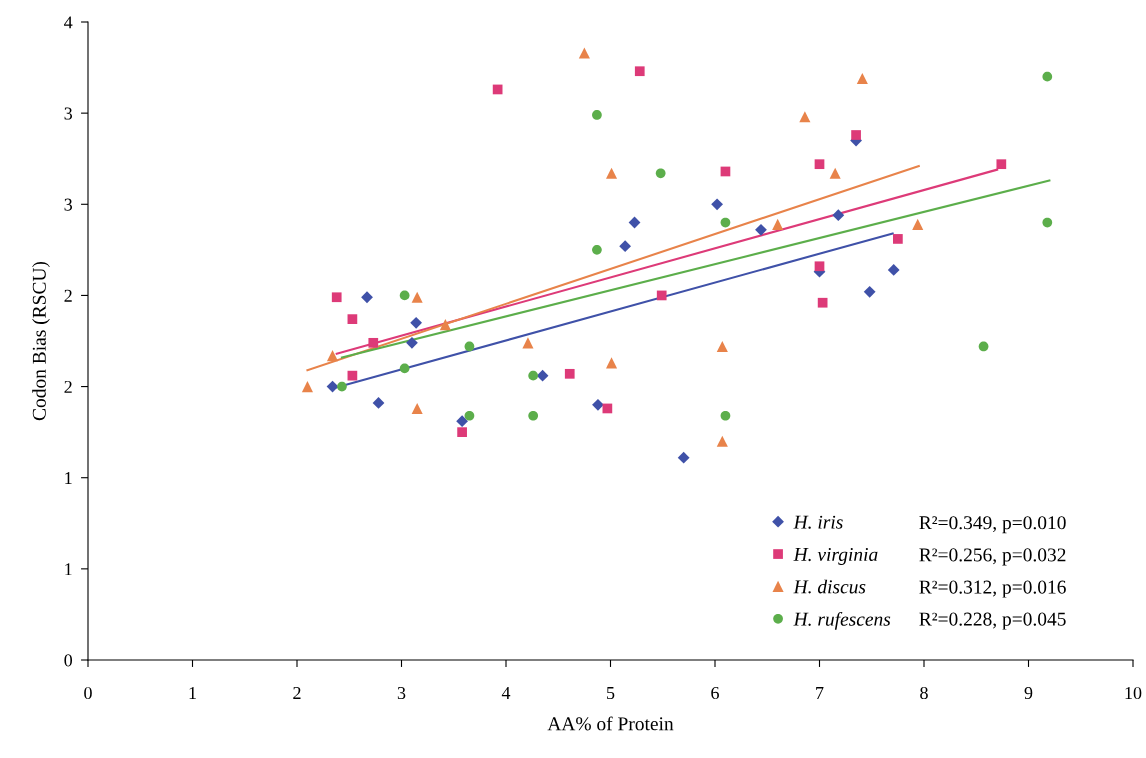 This screenshot has height=758, width=1146. What do you see at coordinates (506, 693) in the screenshot?
I see `x-tick-label: 4` at bounding box center [506, 693].